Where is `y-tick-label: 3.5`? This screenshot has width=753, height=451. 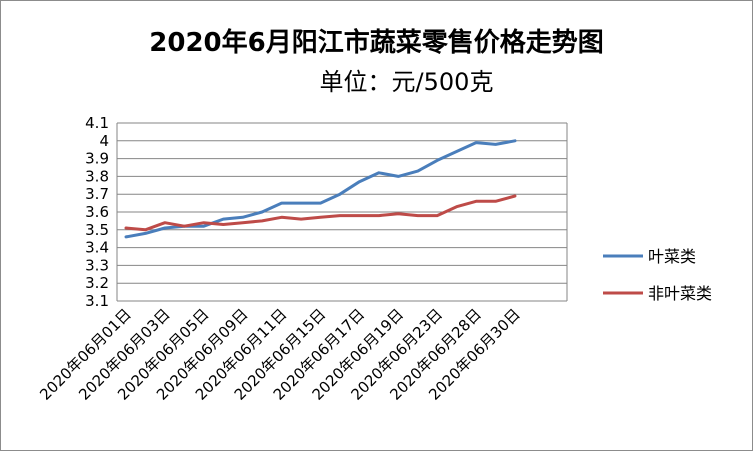 y-tick-label: 3.5 is located at coordinates (97, 230).